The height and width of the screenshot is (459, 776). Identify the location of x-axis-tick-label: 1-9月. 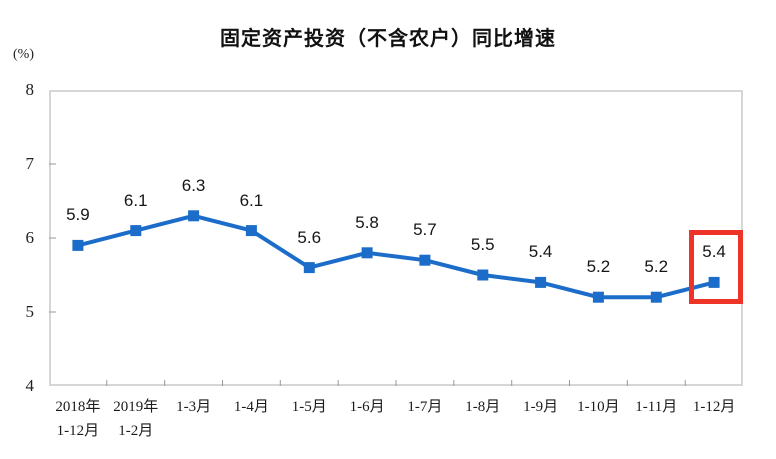
(541, 407).